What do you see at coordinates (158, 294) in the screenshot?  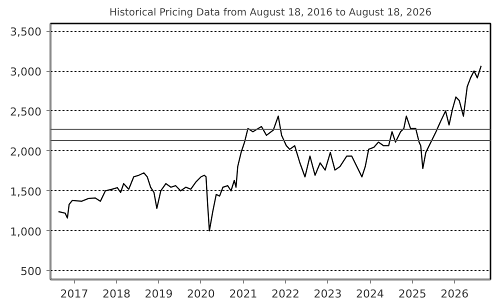 I see `x-tick-label: 2019` at bounding box center [158, 294].